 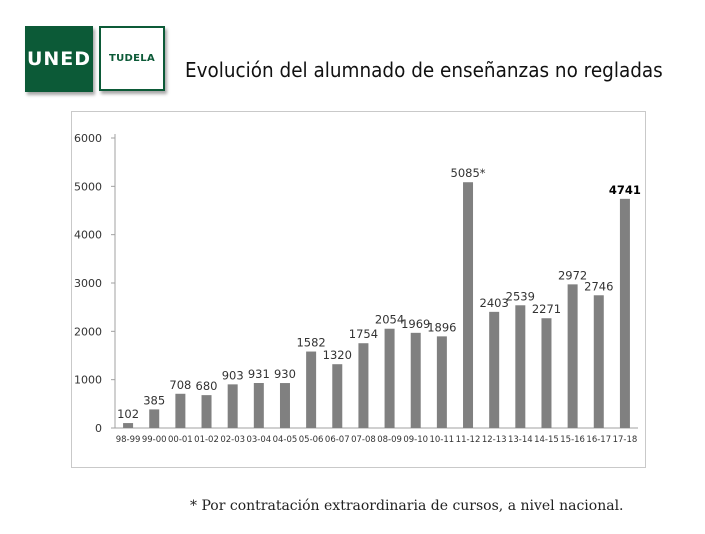 I want to click on data-label: 5085*, so click(x=468, y=173).